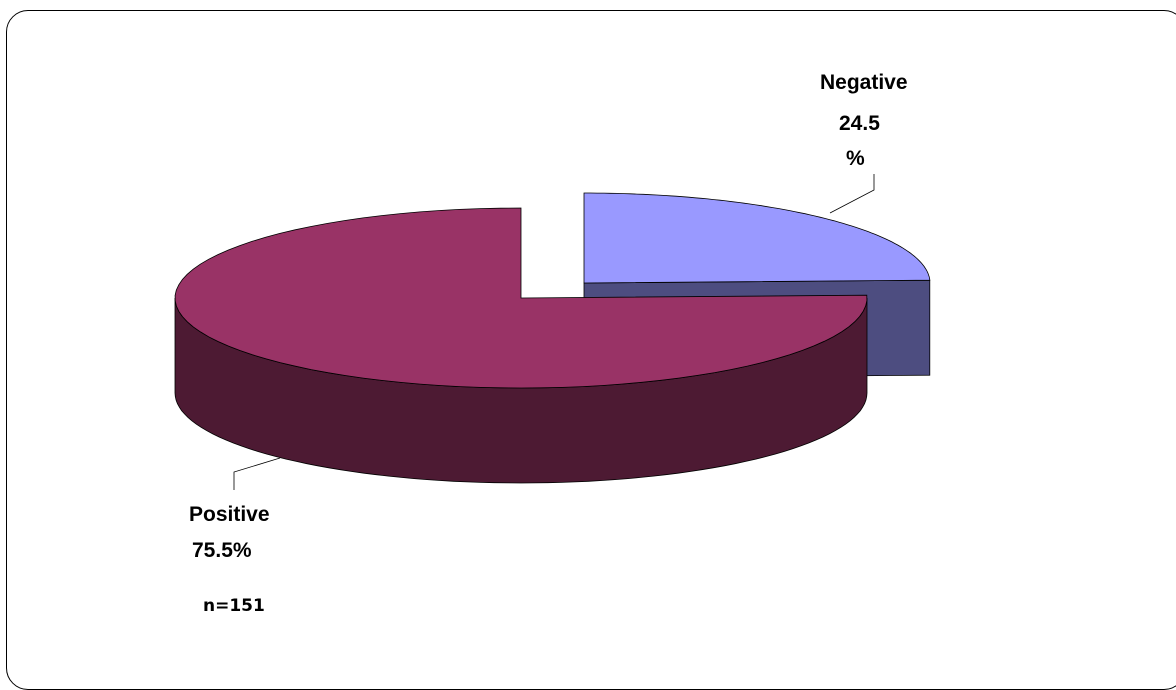 This screenshot has height=690, width=1176. Describe the element at coordinates (222, 550) in the screenshot. I see `positive-value-label: 75.5%` at that location.